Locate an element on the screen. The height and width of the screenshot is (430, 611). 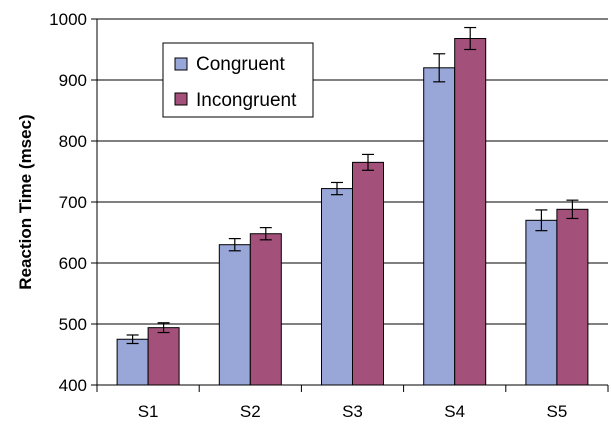
bar-congruent-s2 is located at coordinates (234, 315).